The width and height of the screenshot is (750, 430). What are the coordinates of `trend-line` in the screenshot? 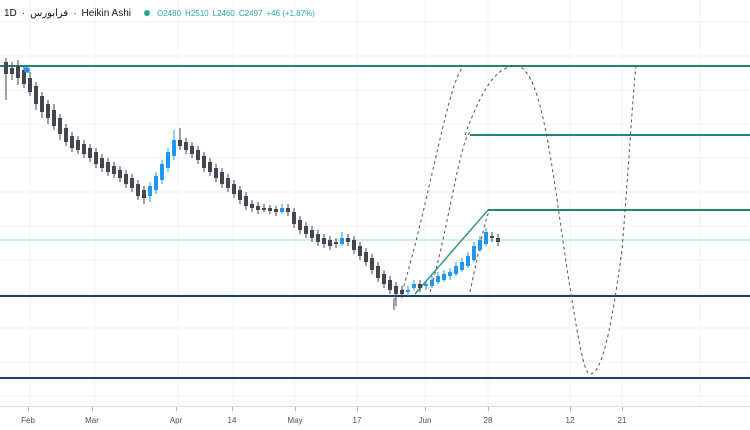 It's located at (451, 252).